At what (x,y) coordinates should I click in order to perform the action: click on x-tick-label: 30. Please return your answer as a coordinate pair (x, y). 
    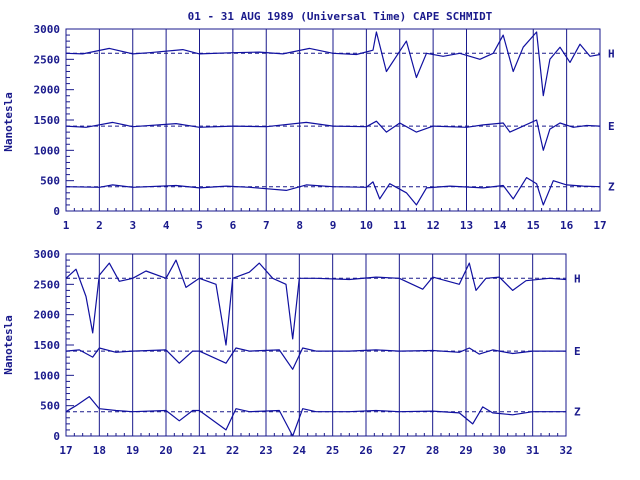
    Looking at the image, I should click on (499, 450).